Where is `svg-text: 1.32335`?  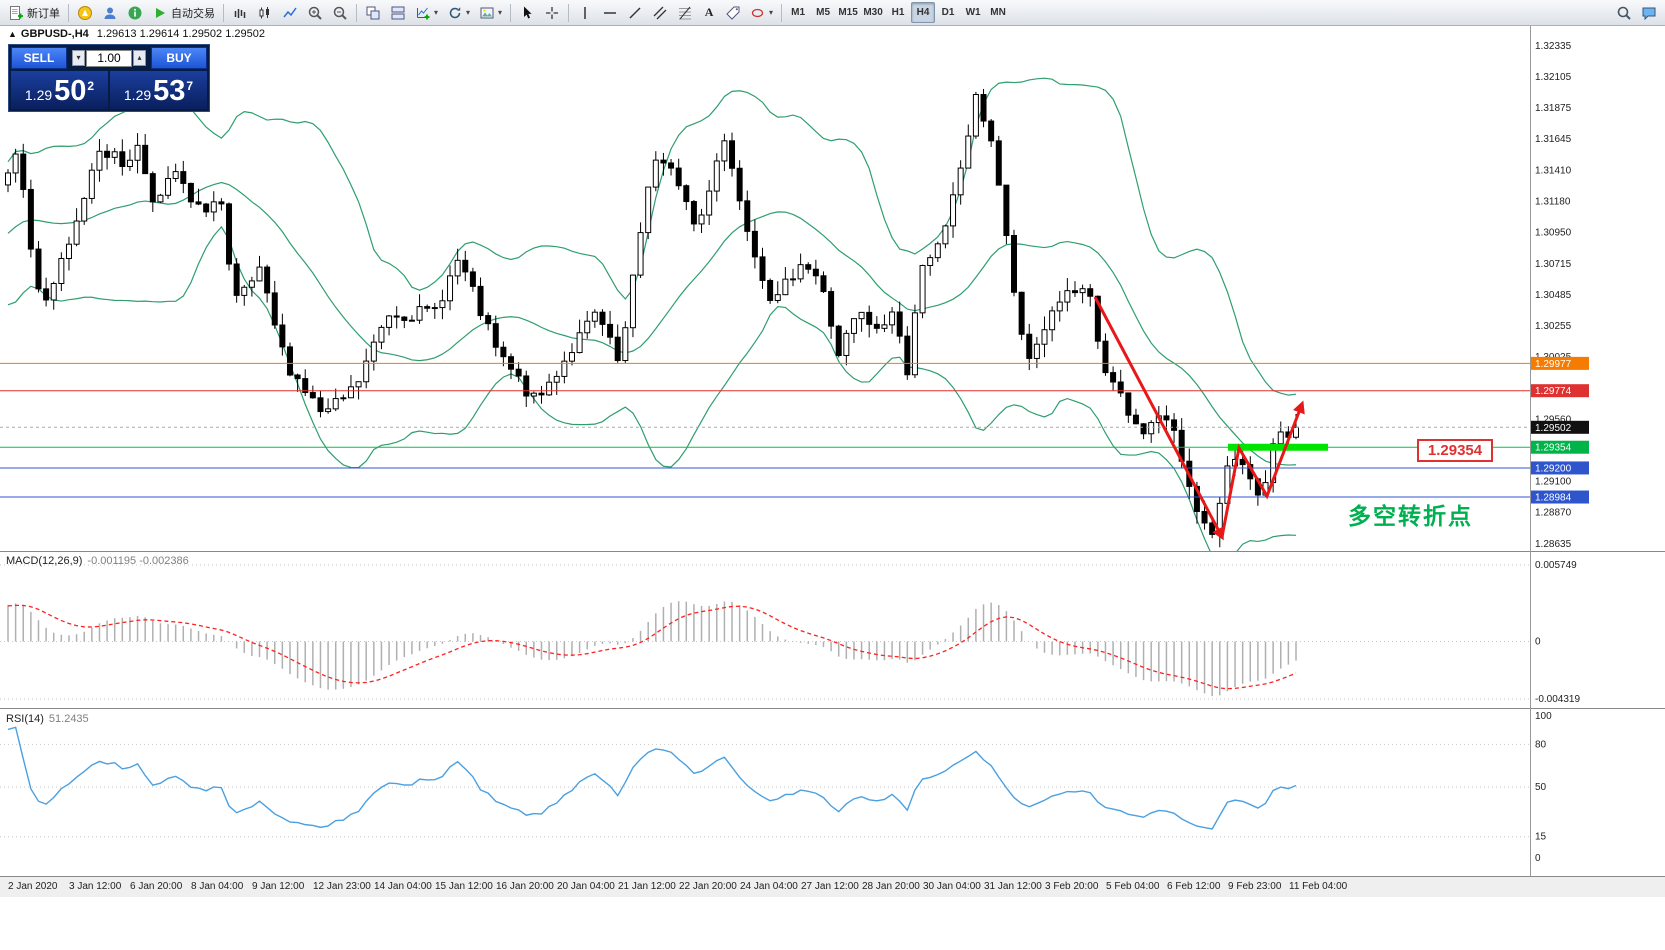 svg-text: 1.32335 is located at coordinates (1553, 46).